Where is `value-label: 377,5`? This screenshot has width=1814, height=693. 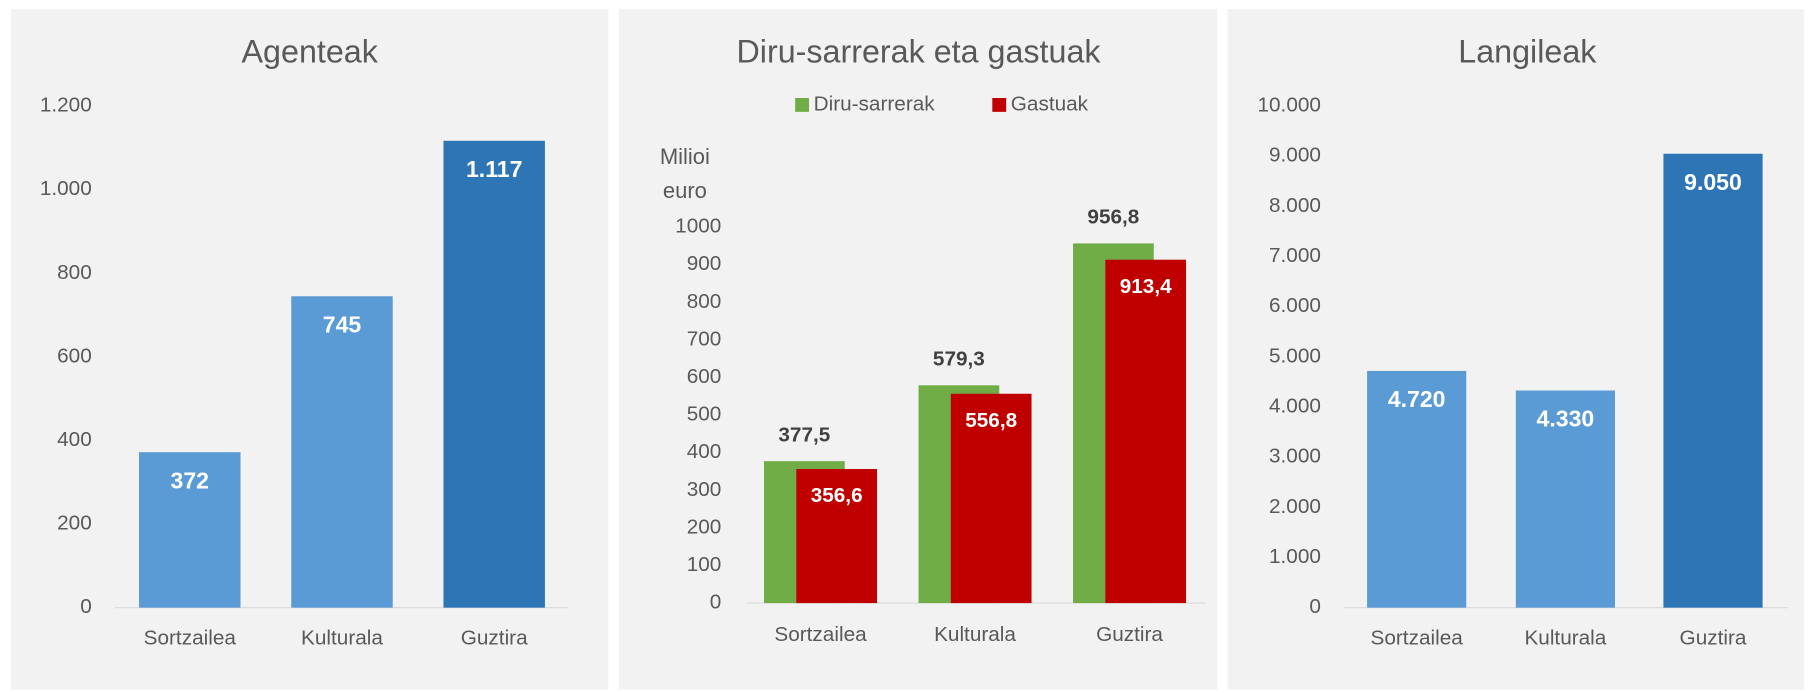 value-label: 377,5 is located at coordinates (804, 434).